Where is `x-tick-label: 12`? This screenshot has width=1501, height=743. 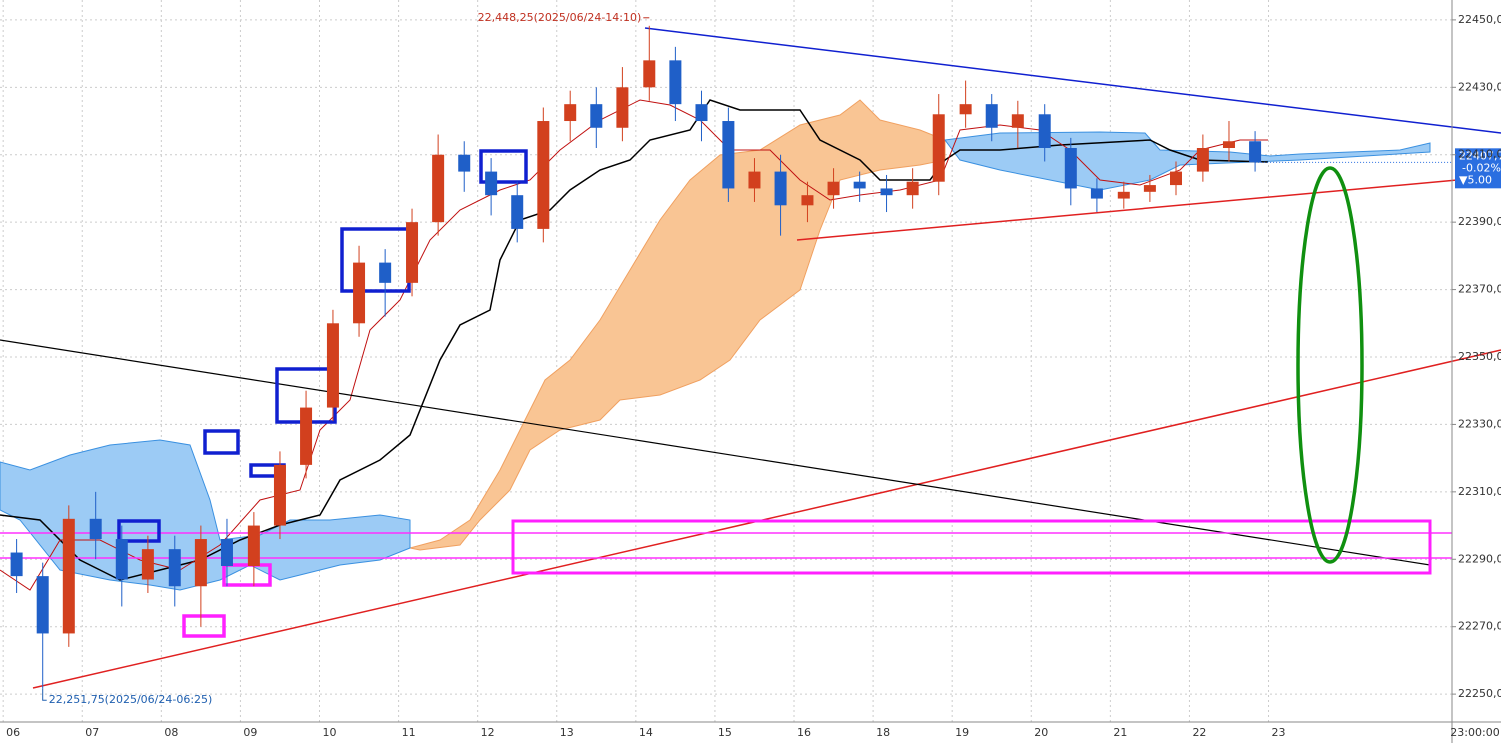
x-tick-label: 12 is located at coordinates (488, 732).